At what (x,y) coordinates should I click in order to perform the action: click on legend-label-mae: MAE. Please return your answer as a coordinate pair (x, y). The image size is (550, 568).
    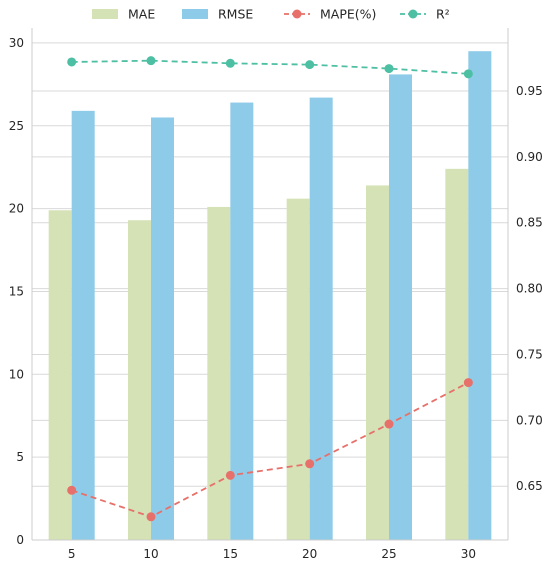
    Looking at the image, I should click on (141, 14).